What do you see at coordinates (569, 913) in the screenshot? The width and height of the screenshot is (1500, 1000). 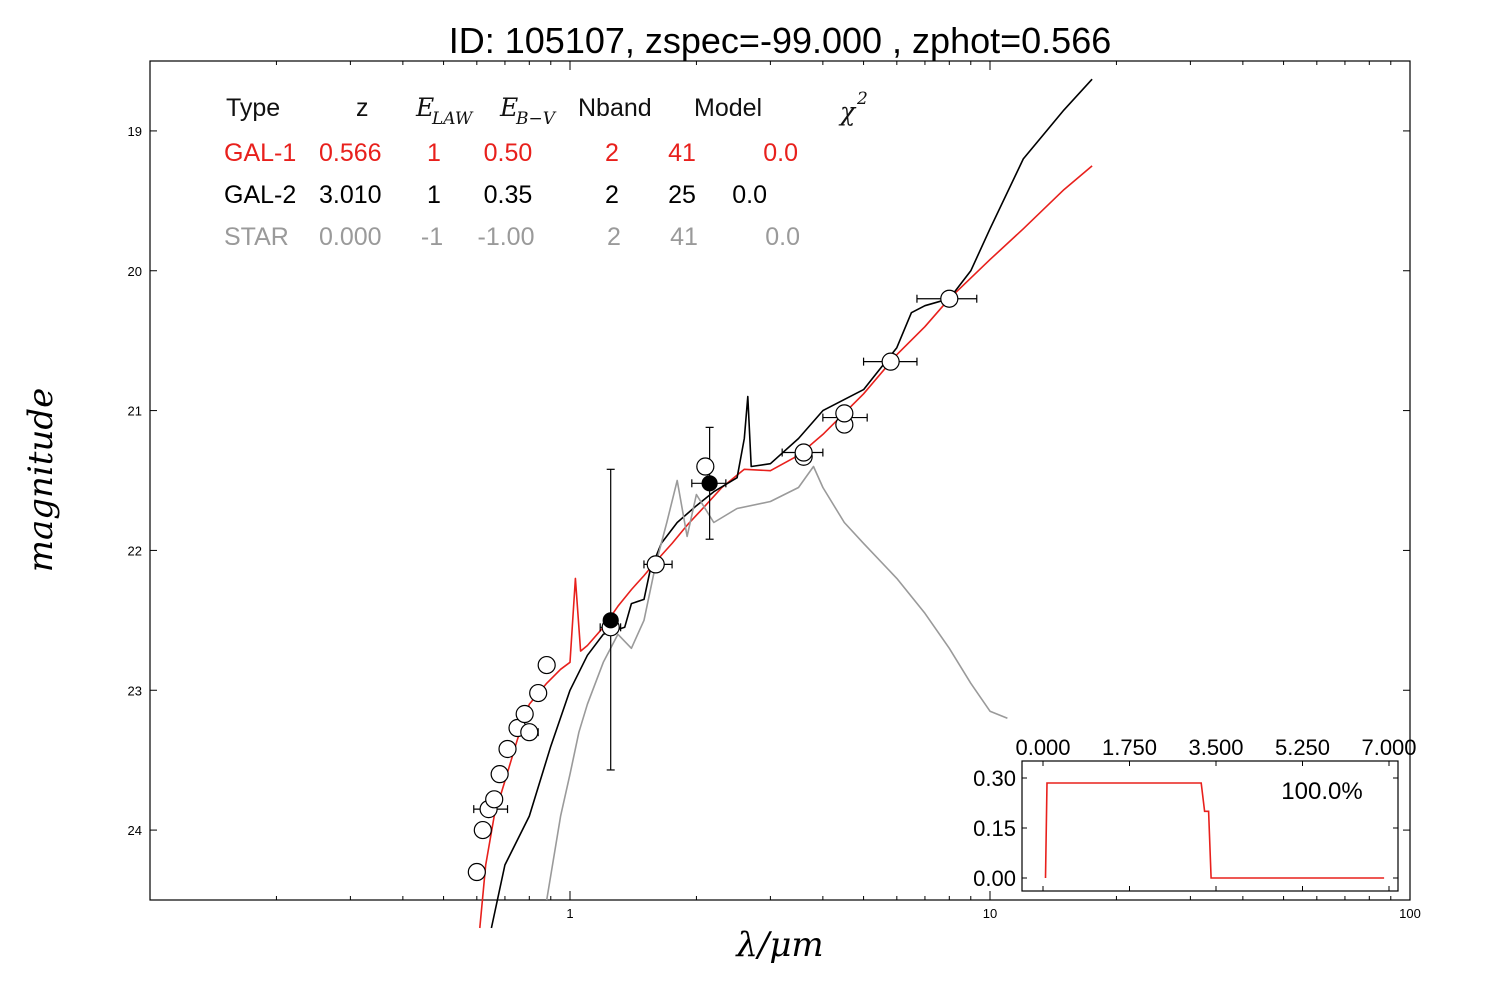 I see `x-tick-label: 1` at bounding box center [569, 913].